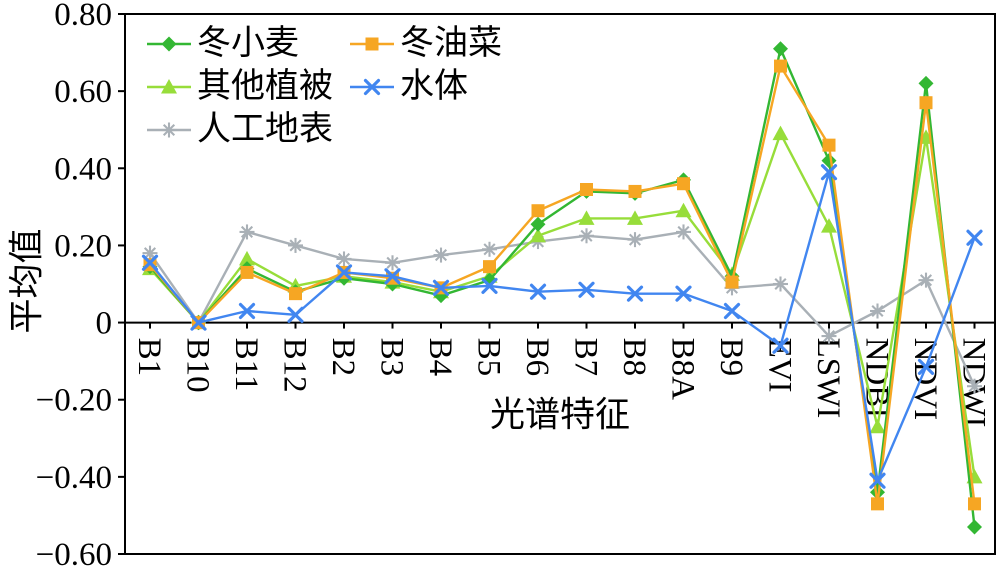 This screenshot has height=569, width=1000. I want to click on x-tick-label: B11, so click(246, 365).